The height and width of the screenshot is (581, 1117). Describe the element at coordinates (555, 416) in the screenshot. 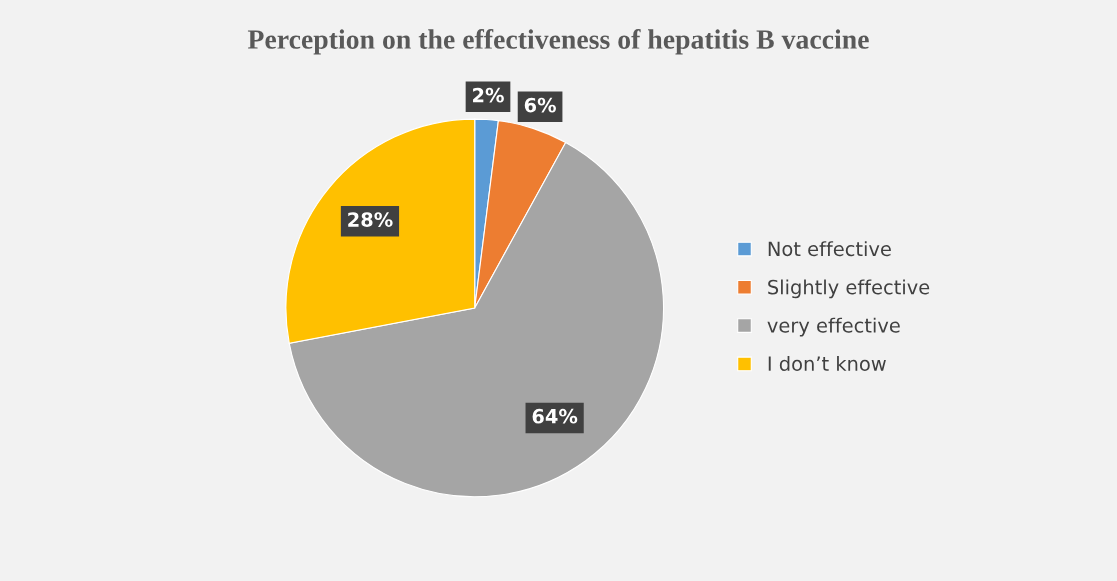

I see `data-label: 64%` at that location.